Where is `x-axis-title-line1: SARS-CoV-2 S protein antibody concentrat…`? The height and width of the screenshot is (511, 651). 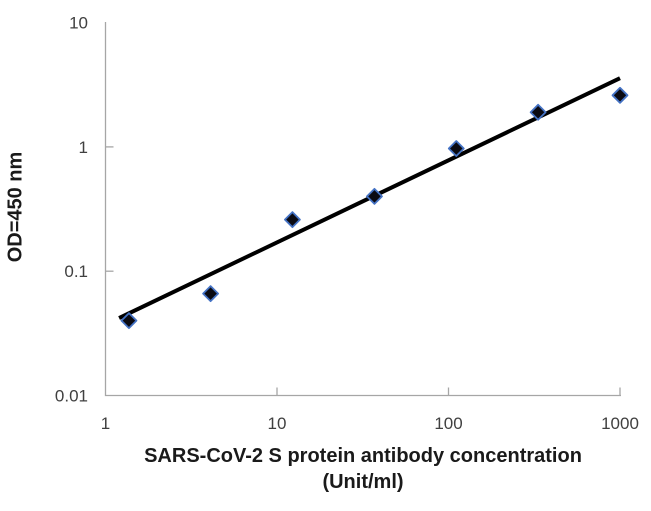
x-axis-title-line1: SARS-CoV-2 S protein antibody concentrat… is located at coordinates (363, 456).